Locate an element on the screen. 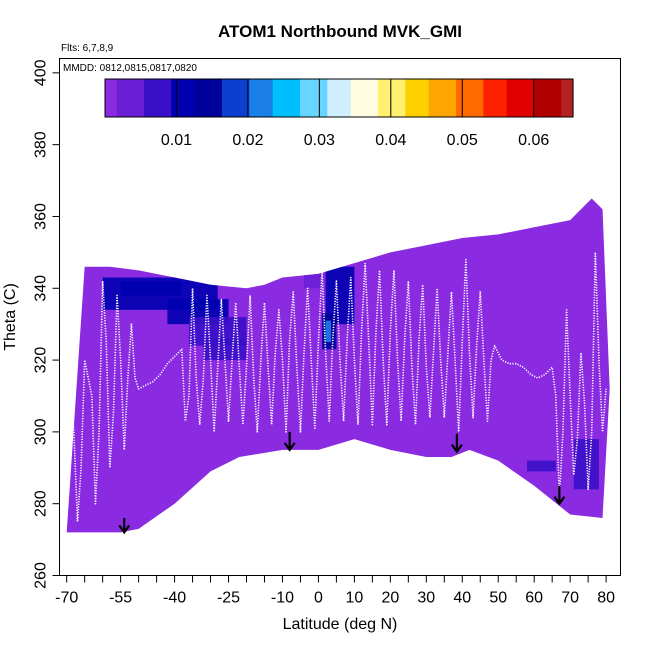  x-tick-label: 70 is located at coordinates (570, 598).